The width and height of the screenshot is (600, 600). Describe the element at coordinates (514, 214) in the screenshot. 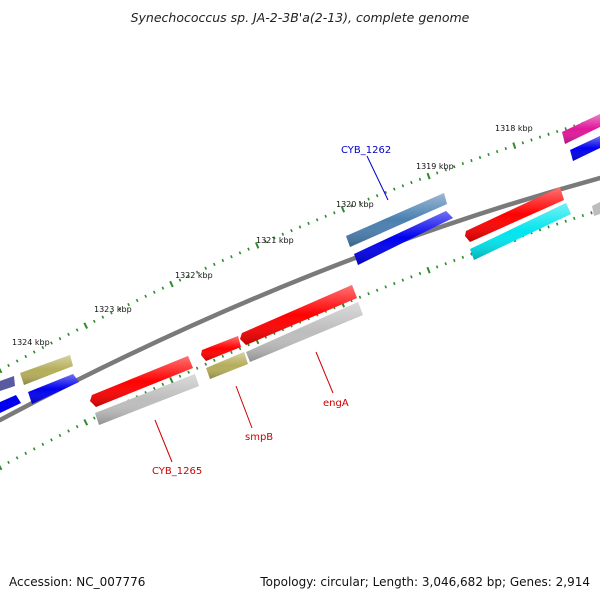

I see `gene-red-right` at that location.